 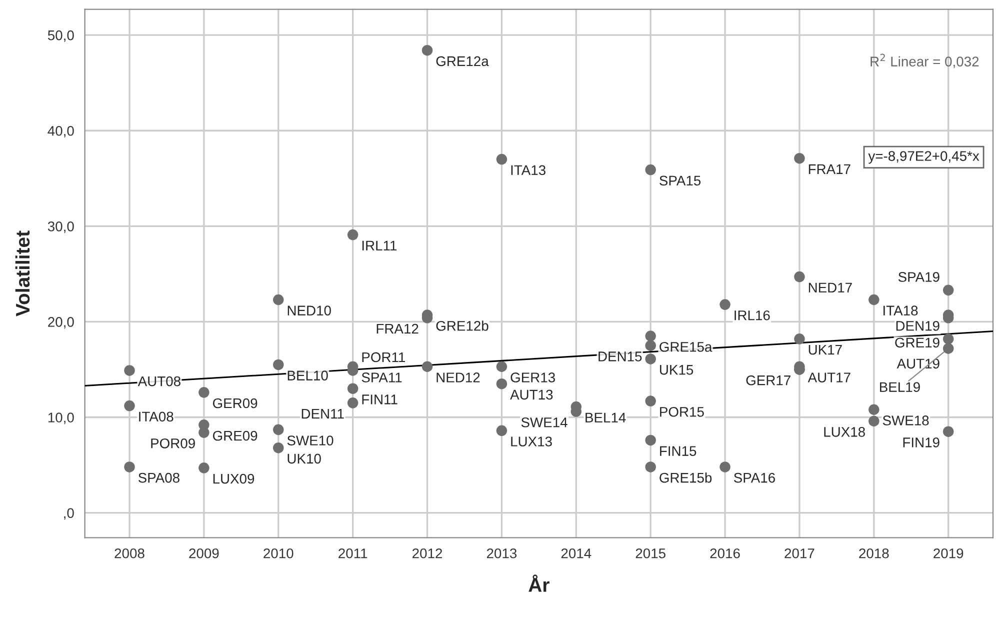 I want to click on annotation: SPA16, so click(x=754, y=477).